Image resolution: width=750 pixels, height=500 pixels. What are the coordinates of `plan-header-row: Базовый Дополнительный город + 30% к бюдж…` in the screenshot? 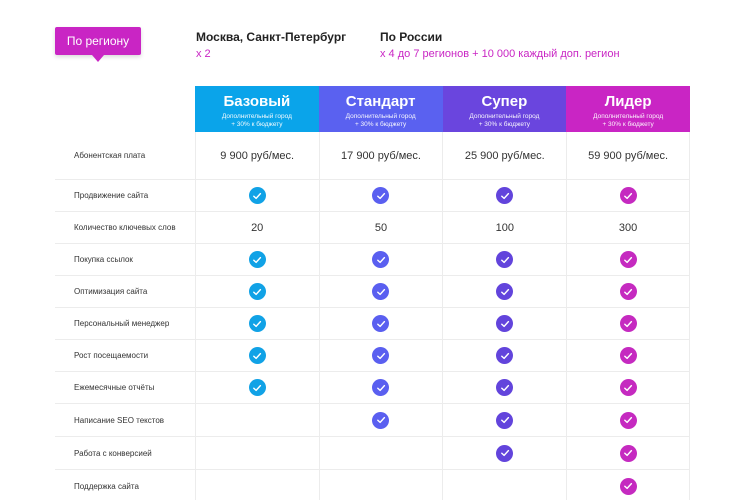 It's located at (442, 109).